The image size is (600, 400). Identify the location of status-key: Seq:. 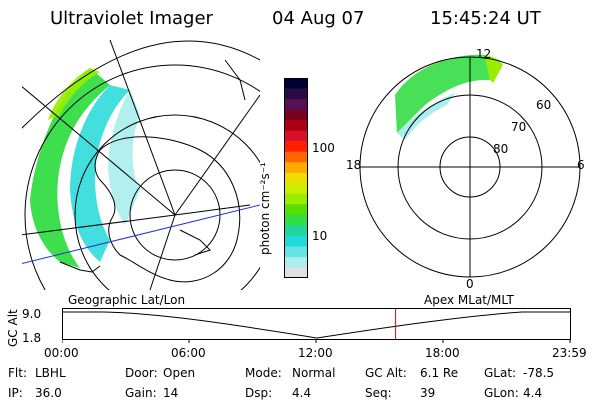
(378, 393).